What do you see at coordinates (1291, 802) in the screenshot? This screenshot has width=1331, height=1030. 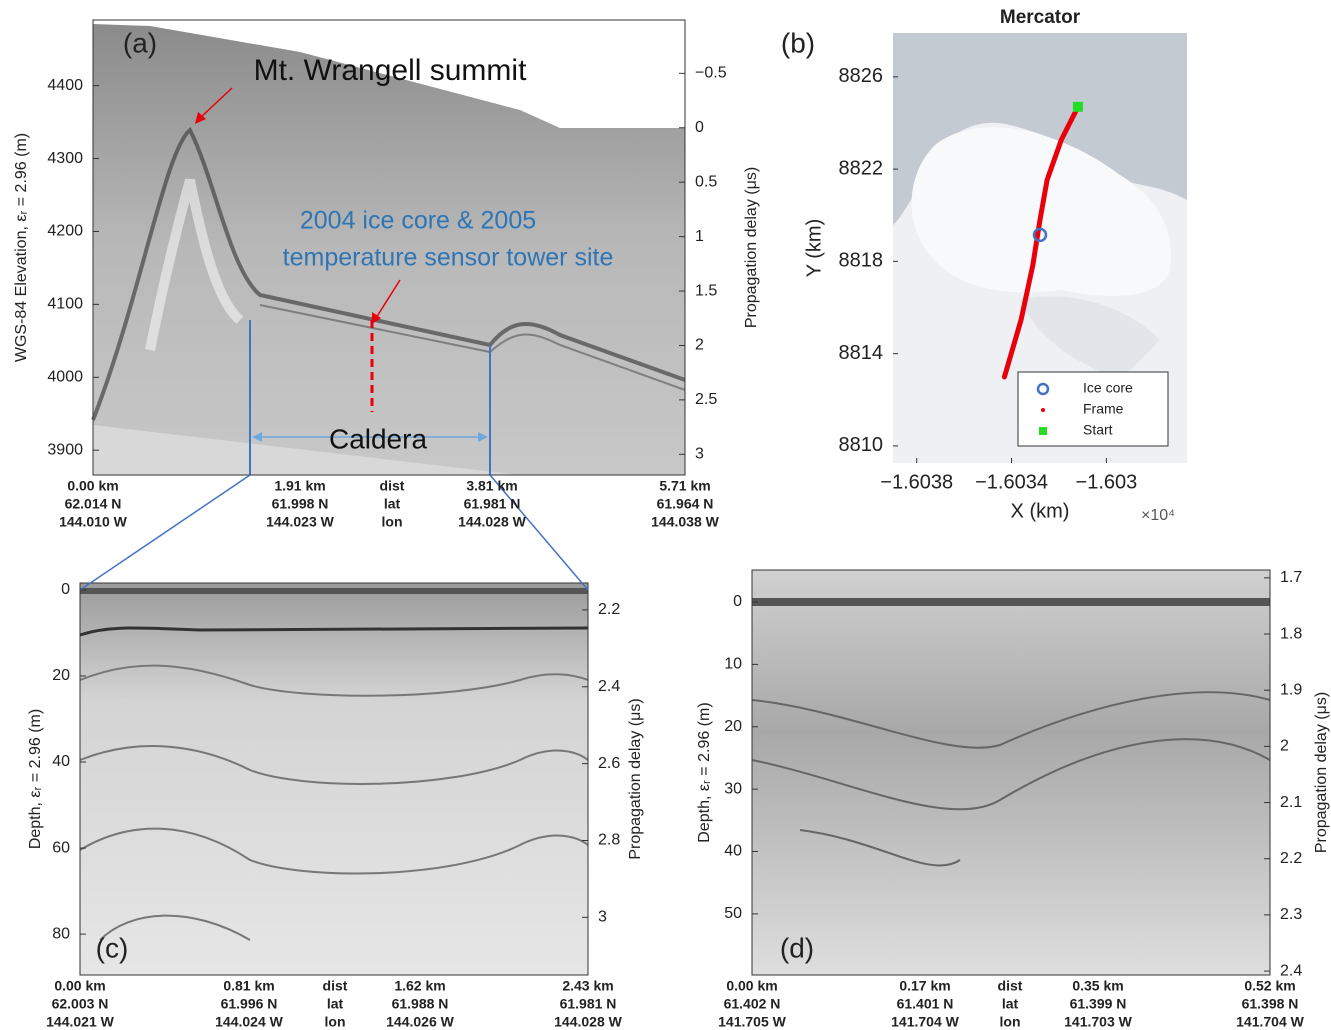 I see `y2-tick-label: 2.1` at bounding box center [1291, 802].